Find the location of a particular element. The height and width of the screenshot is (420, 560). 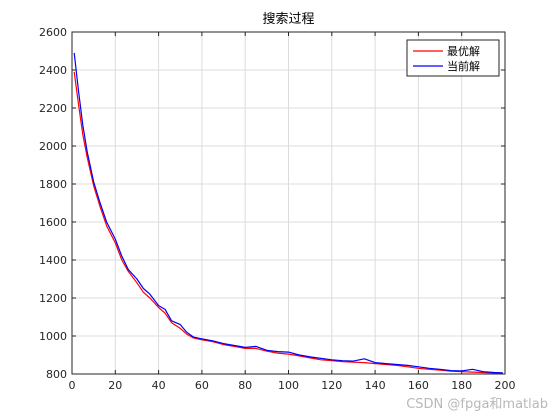

legend-label-1: 当前解 is located at coordinates (463, 66).